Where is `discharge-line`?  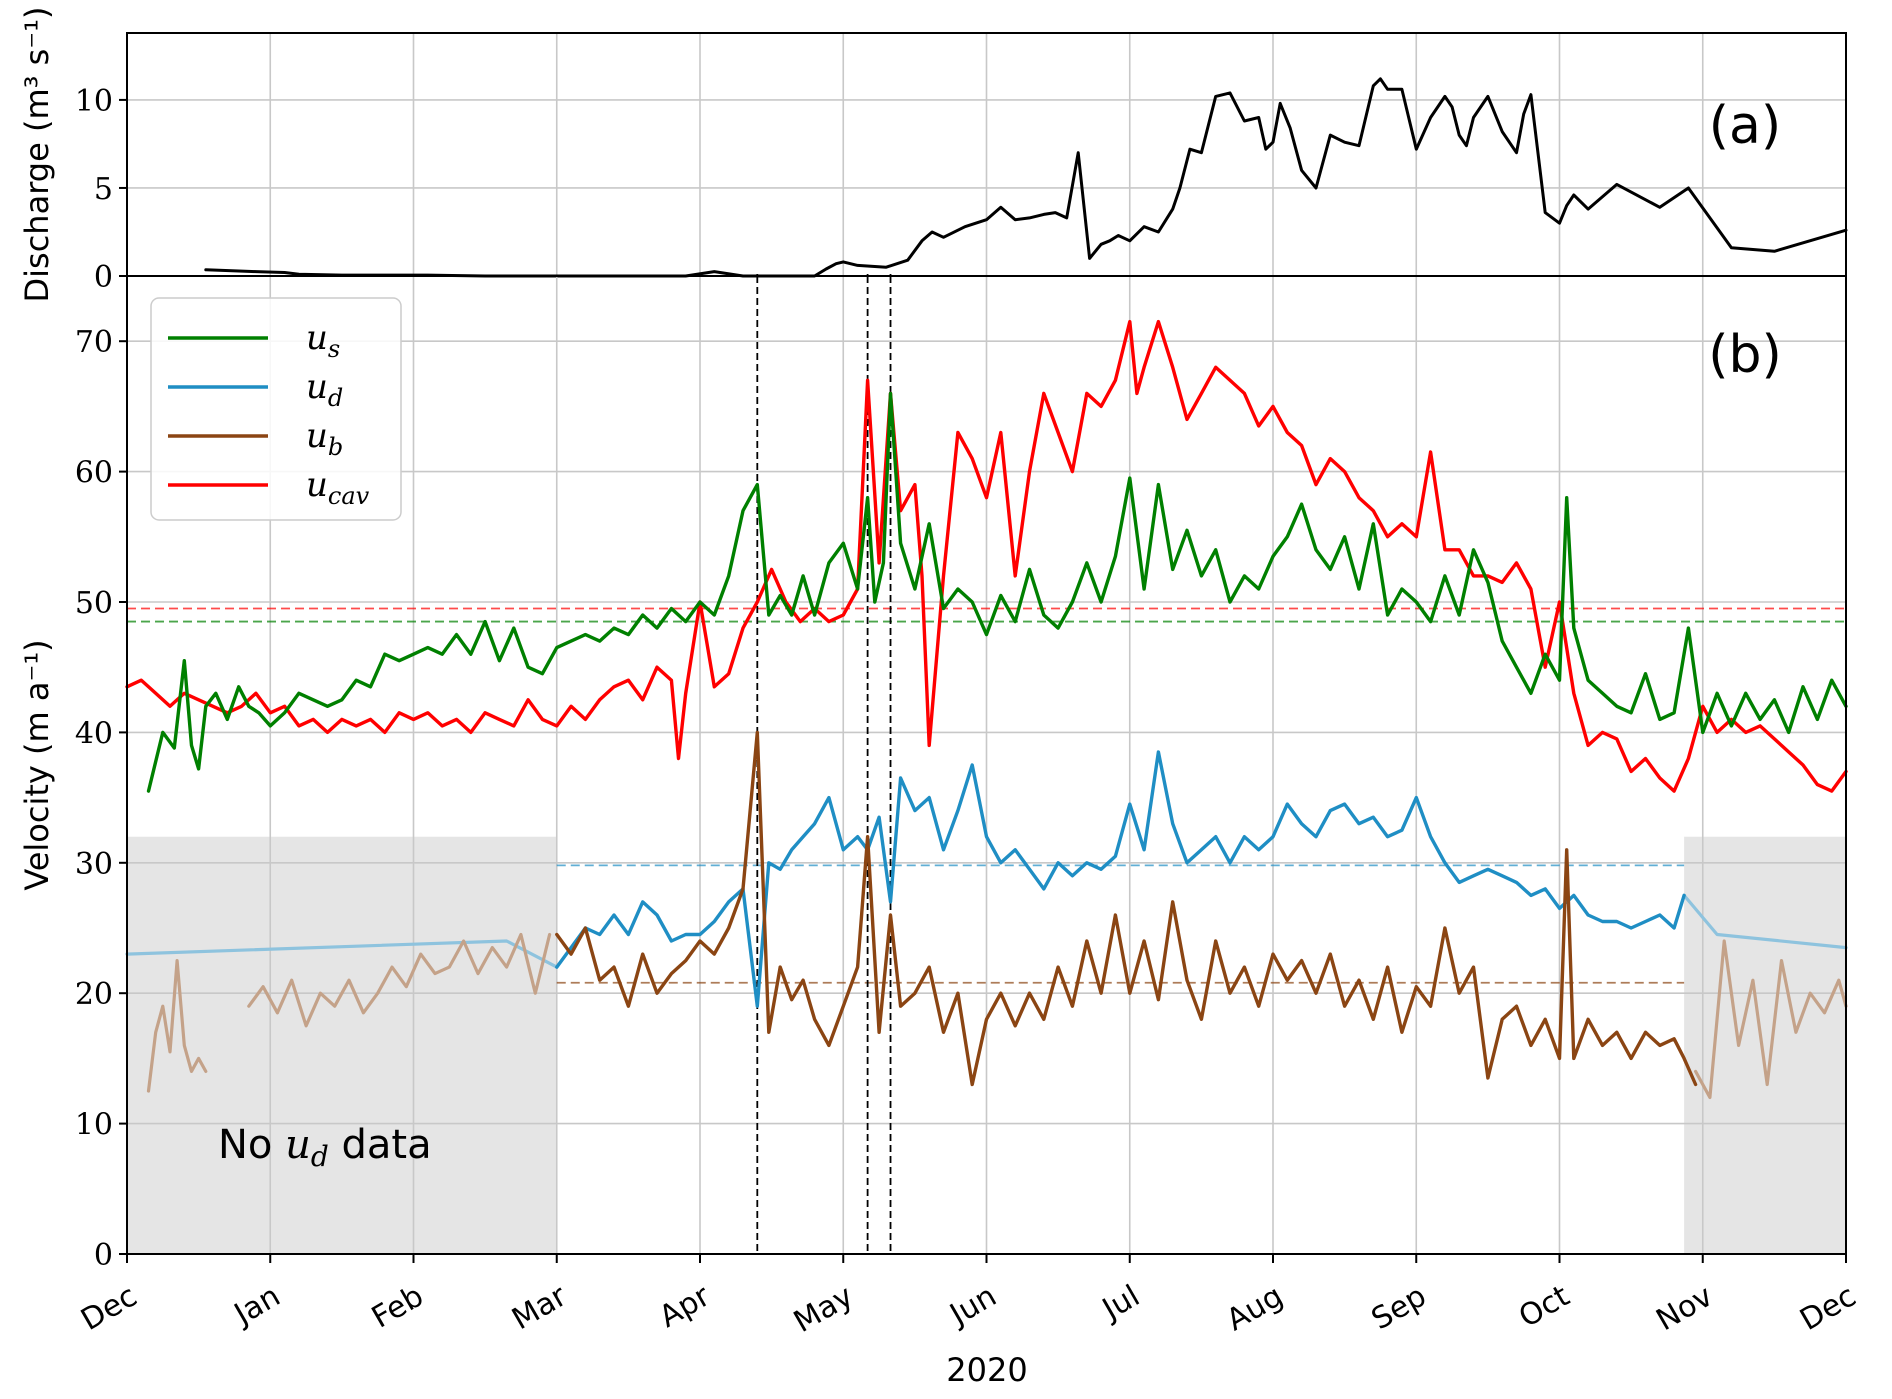 discharge-line is located at coordinates (1026, 177).